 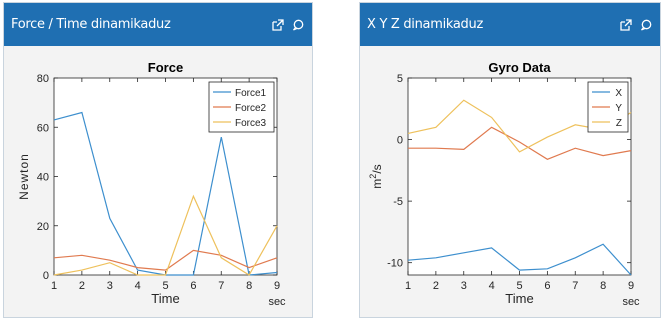 I want to click on legend-label: X, so click(x=618, y=93).